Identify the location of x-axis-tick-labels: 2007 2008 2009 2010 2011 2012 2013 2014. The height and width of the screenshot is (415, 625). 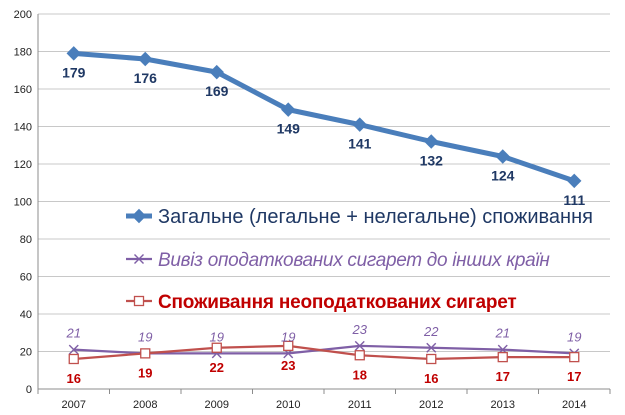
(324, 405).